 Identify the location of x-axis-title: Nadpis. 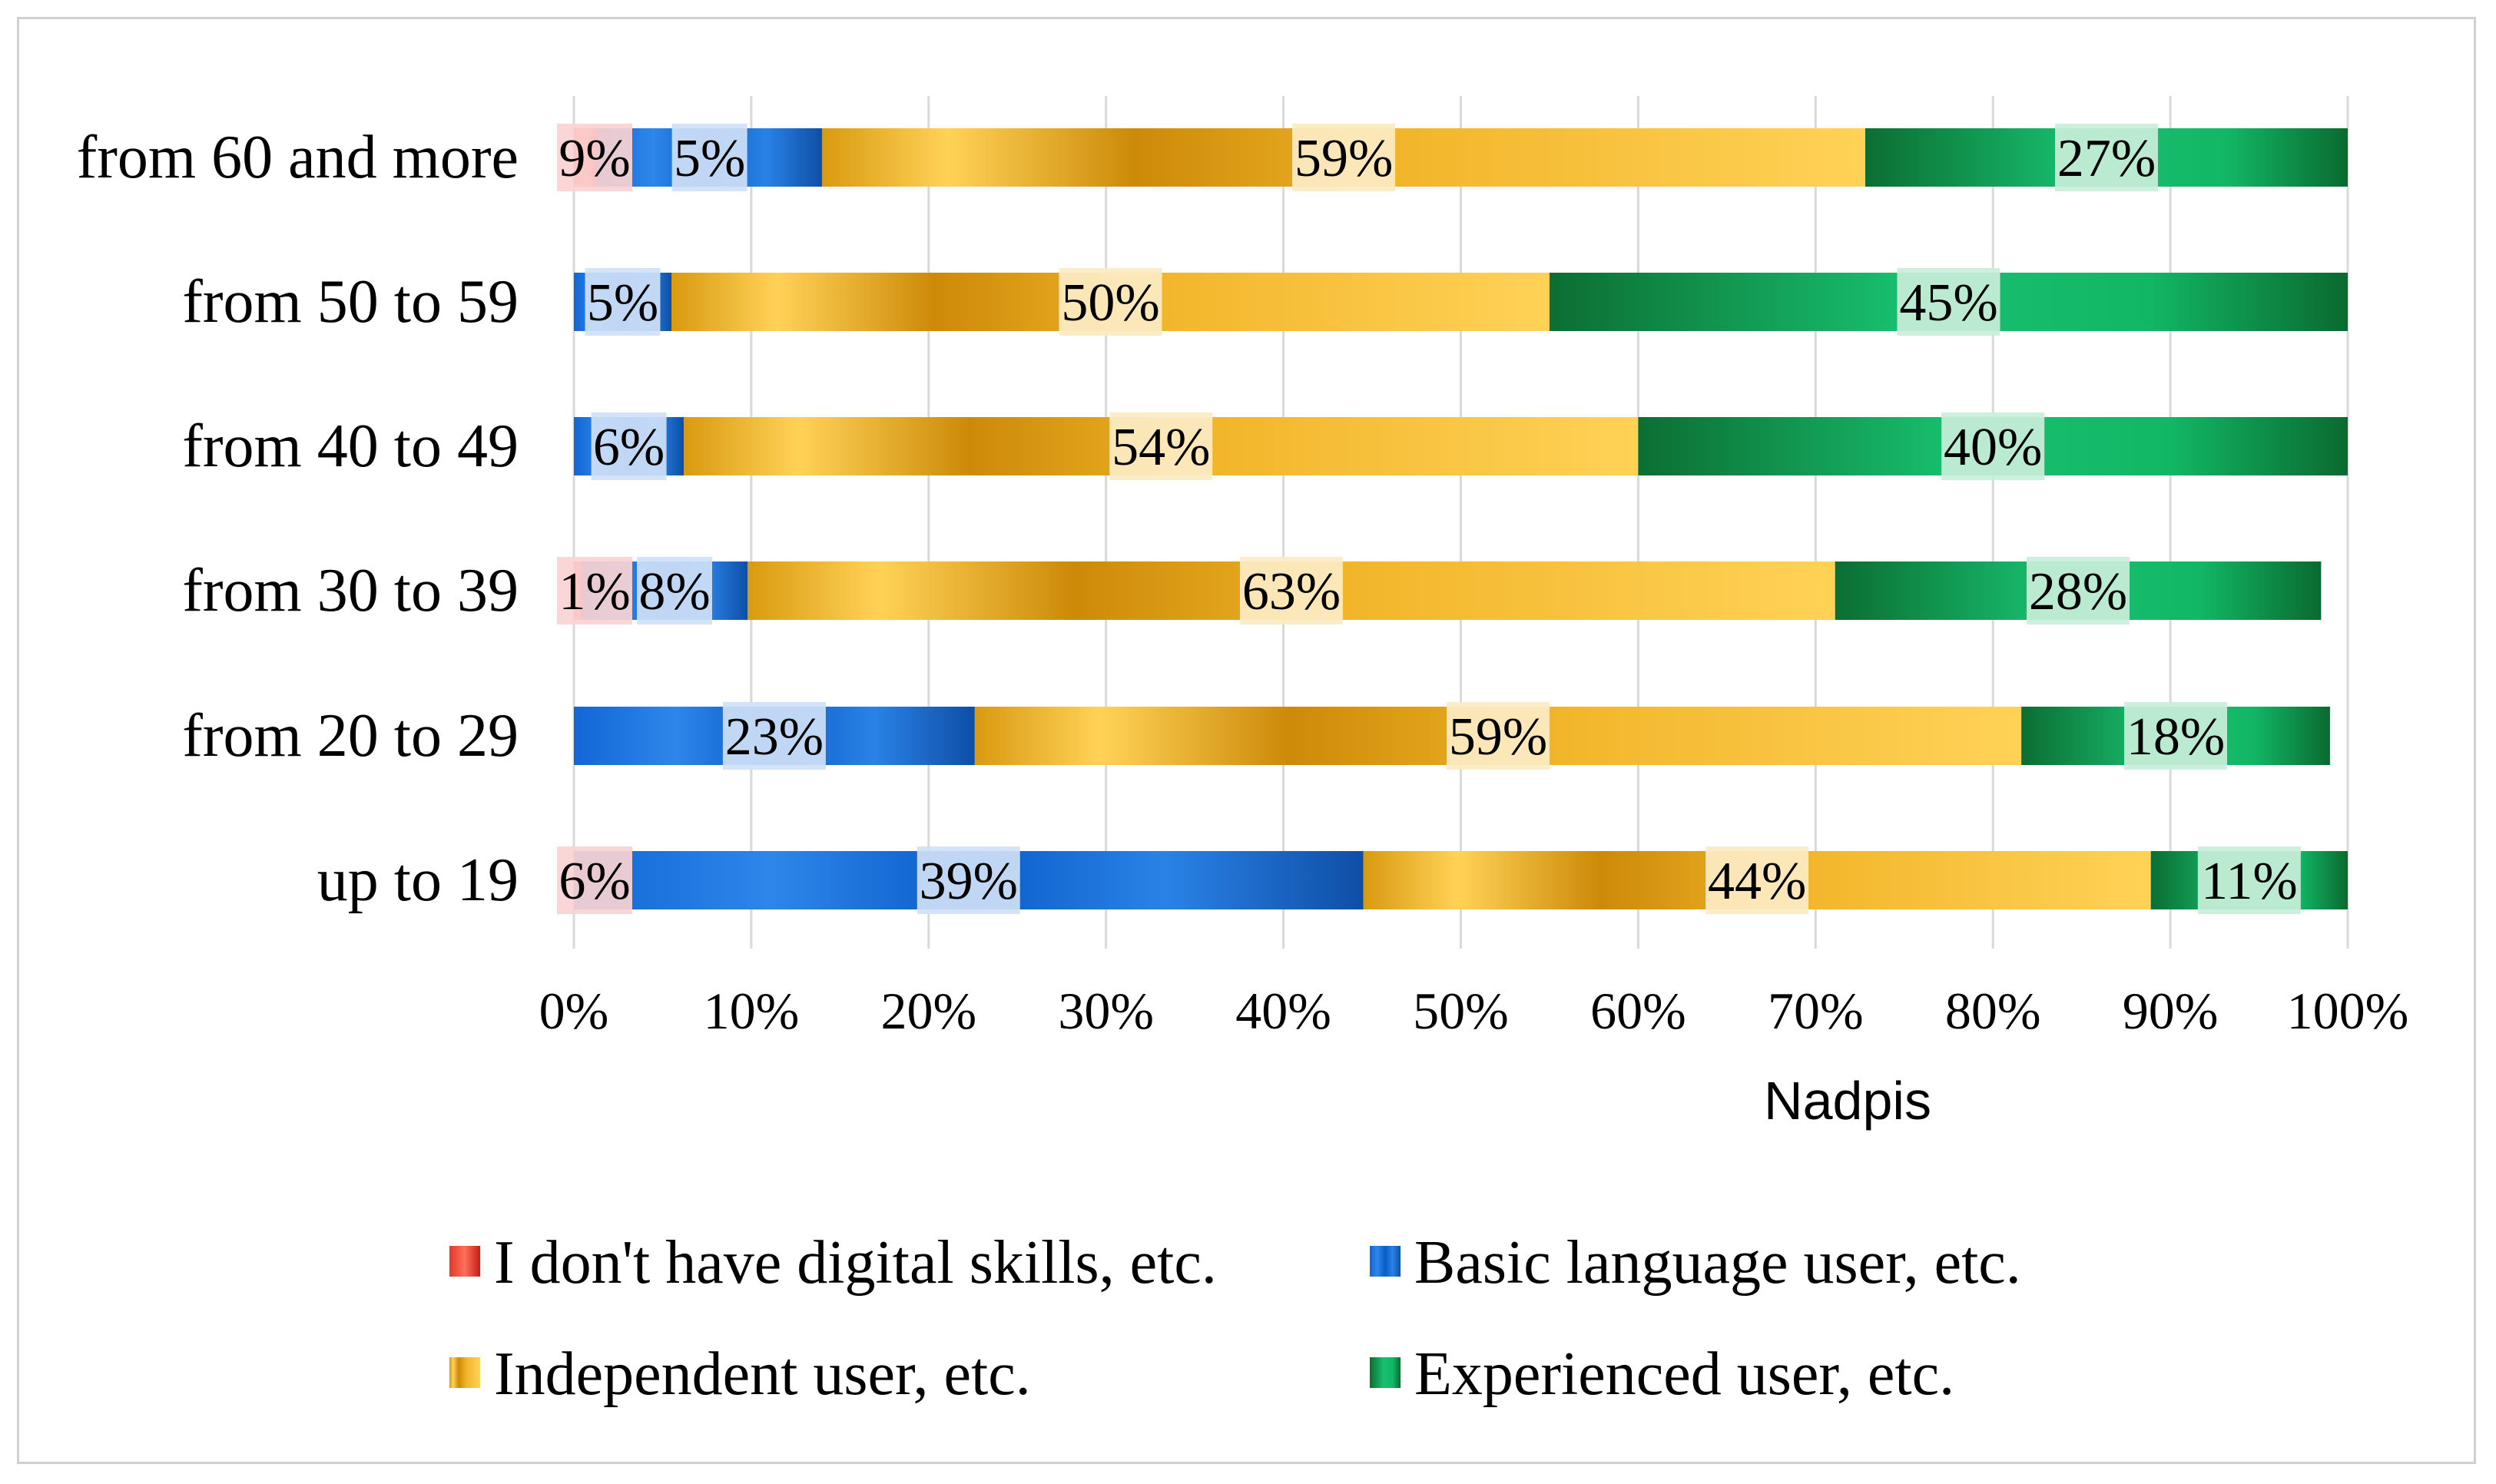
(1847, 1101).